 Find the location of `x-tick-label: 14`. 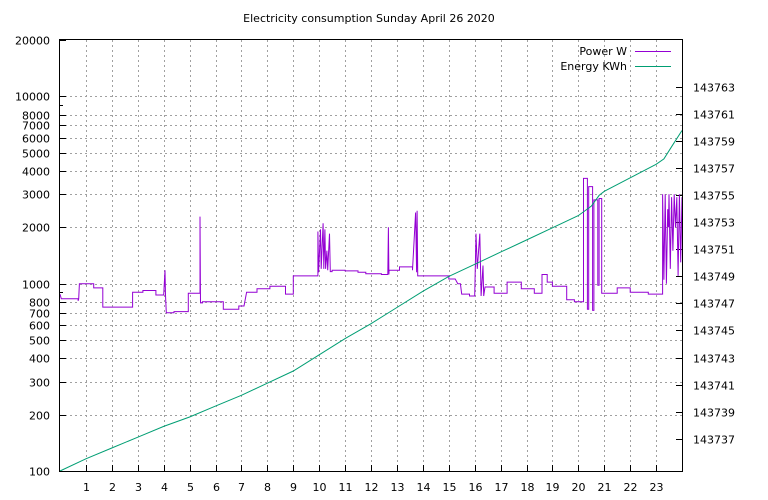

x-tick-label: 14 is located at coordinates (424, 487).